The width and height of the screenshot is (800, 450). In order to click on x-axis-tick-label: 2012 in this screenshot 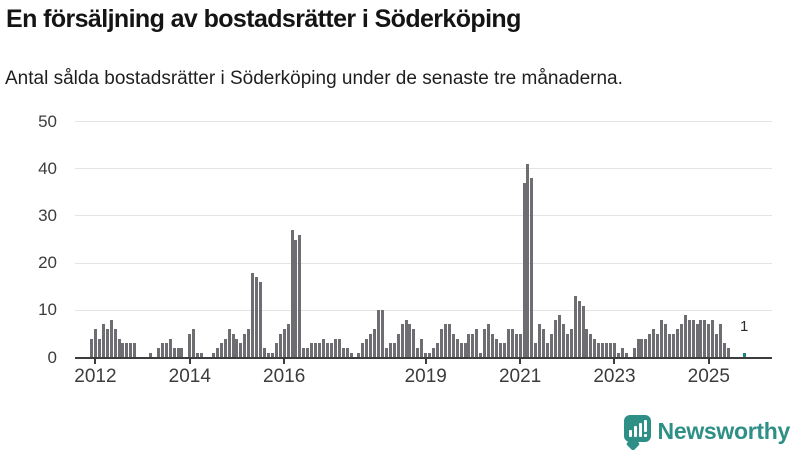, I will do `click(95, 376)`.